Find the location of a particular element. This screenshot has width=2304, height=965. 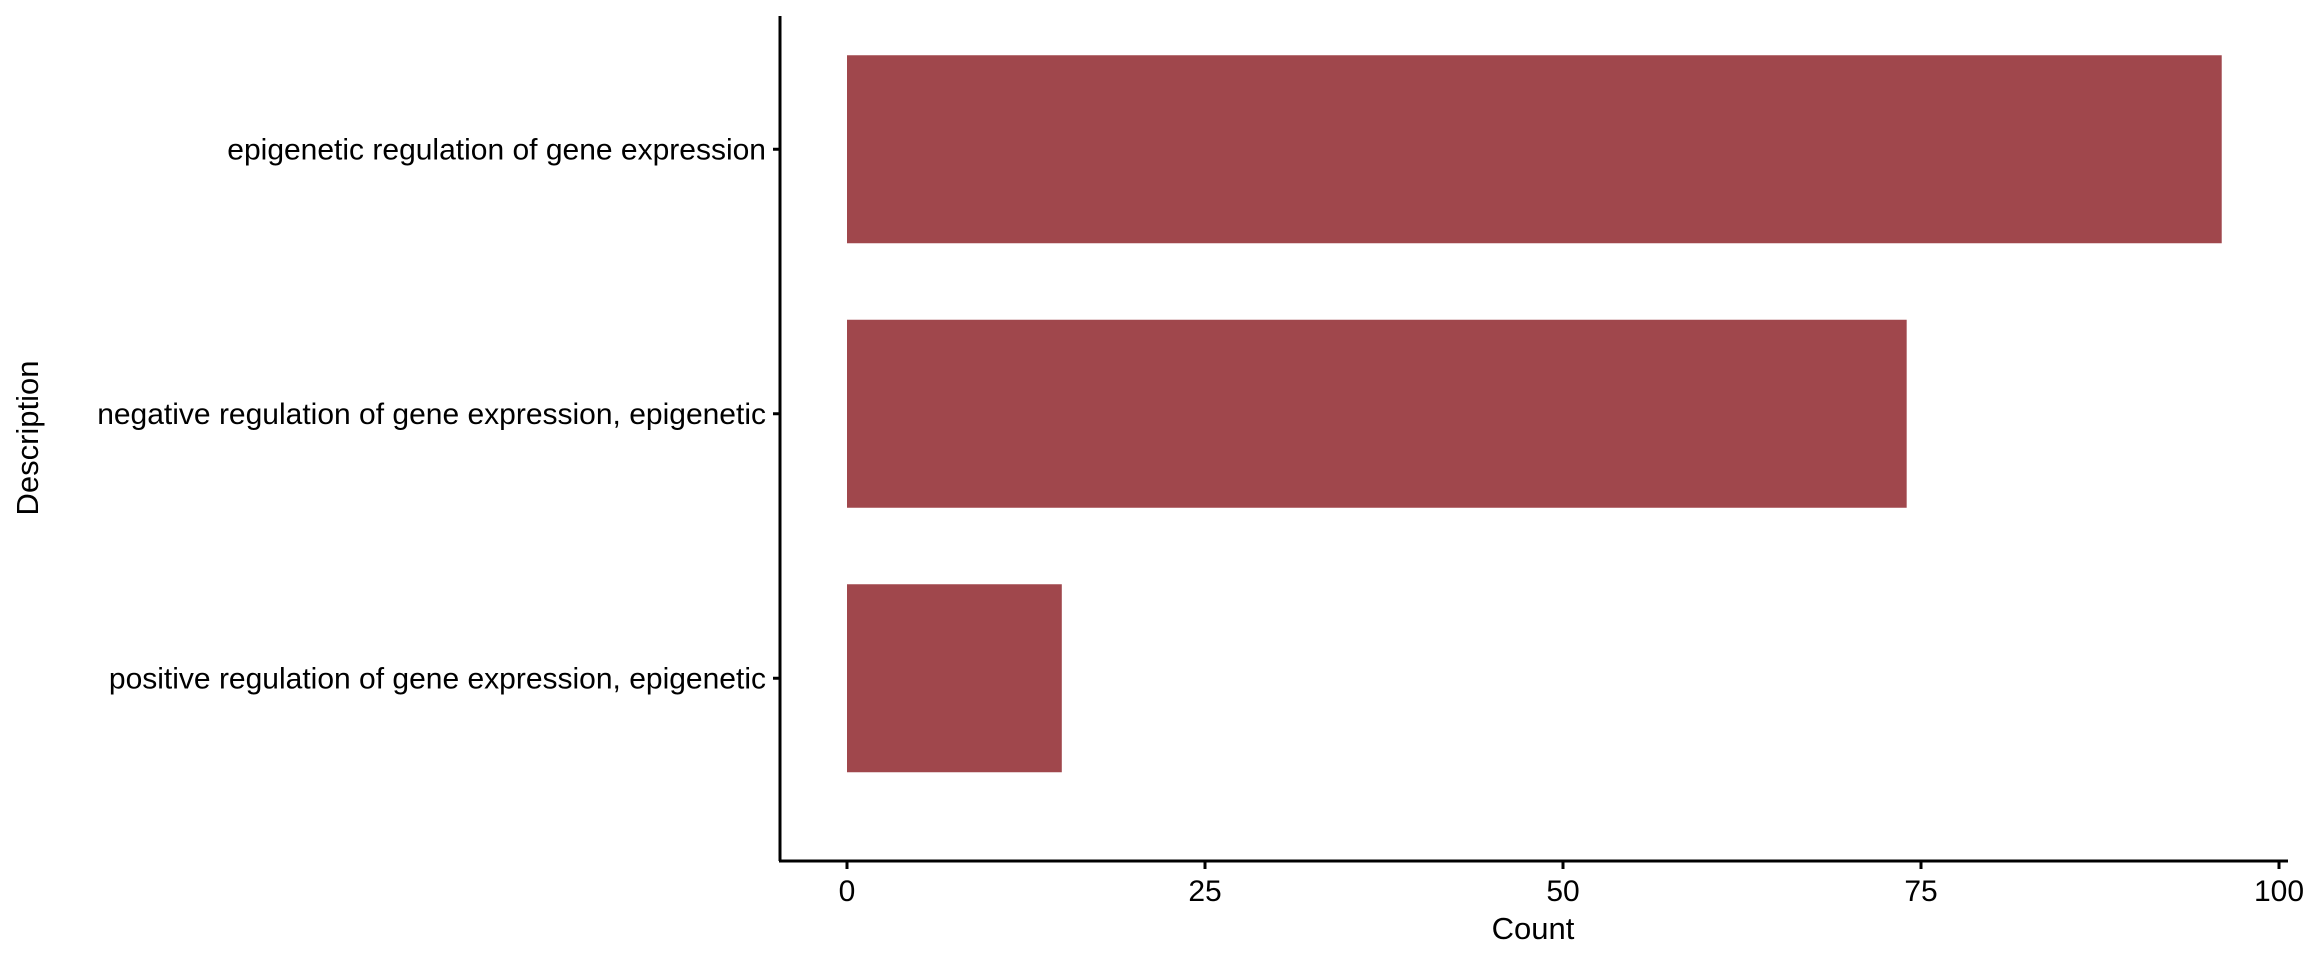

x-tick-label: 0 is located at coordinates (847, 891).